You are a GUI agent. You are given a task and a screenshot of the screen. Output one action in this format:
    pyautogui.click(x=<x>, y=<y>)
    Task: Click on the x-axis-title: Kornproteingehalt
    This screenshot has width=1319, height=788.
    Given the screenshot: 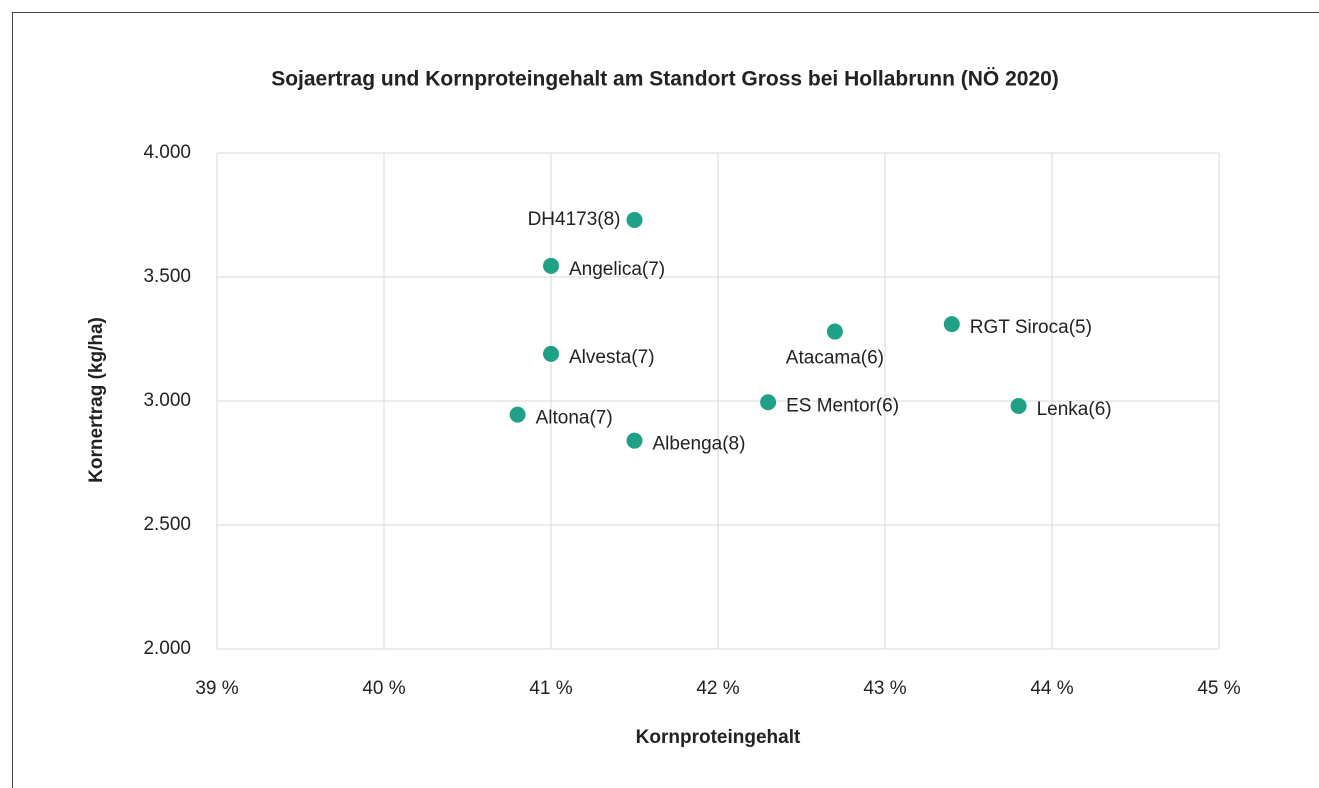 What is the action you would take?
    pyautogui.click(x=718, y=737)
    